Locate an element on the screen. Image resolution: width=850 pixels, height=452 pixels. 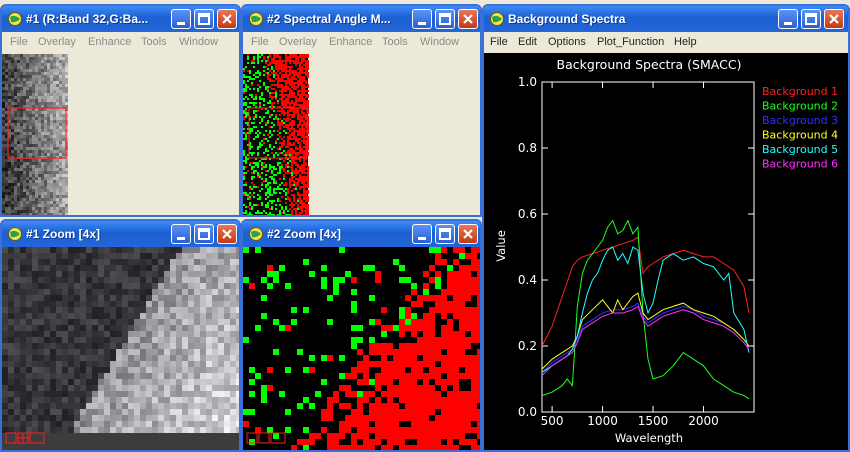
menu-plot-function: Plot_Function is located at coordinates (631, 42).